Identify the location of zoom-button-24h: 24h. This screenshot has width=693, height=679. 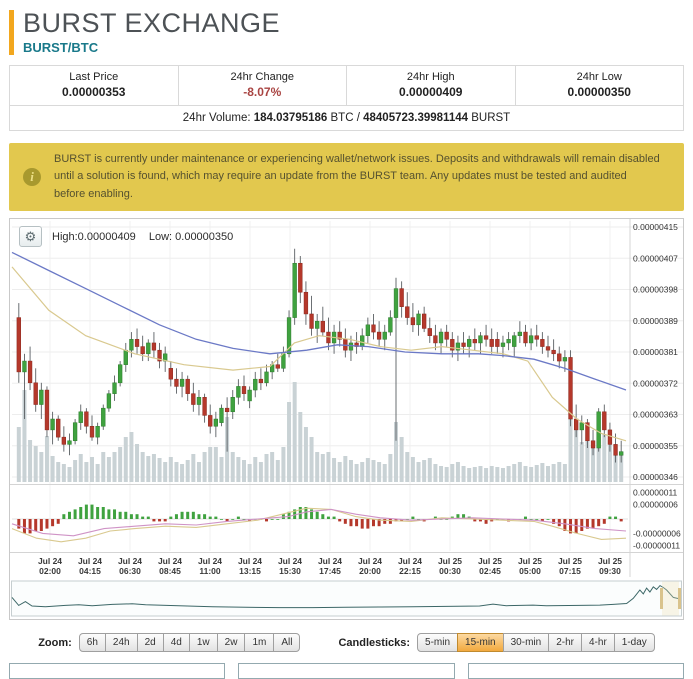
(121, 643).